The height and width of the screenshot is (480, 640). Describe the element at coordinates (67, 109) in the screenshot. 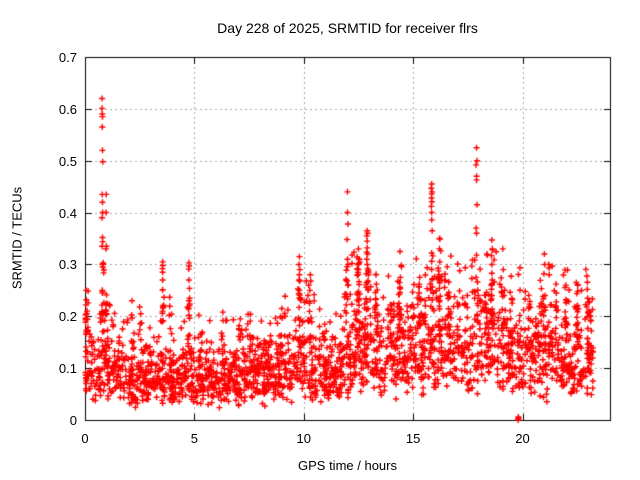

I see `y-tick-label: 0.6` at that location.